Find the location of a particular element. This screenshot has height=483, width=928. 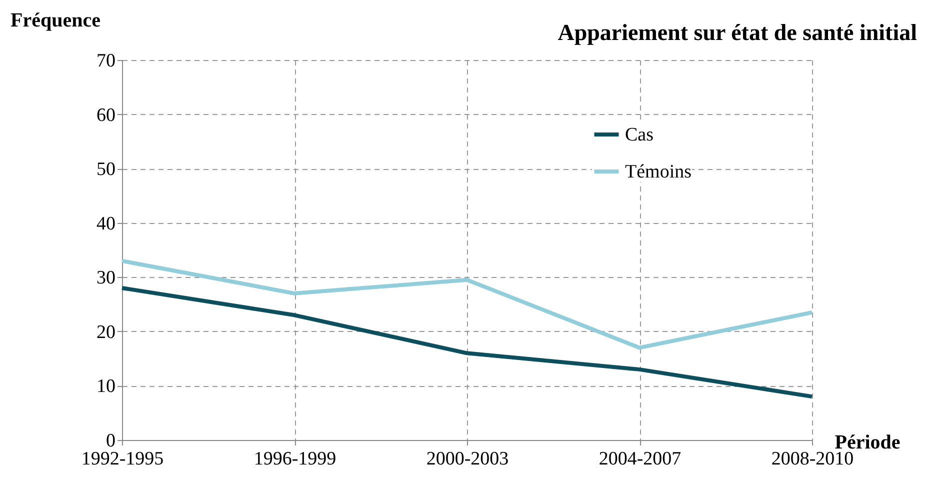

chart-title: Appariement sur état de santé initial is located at coordinates (737, 32).